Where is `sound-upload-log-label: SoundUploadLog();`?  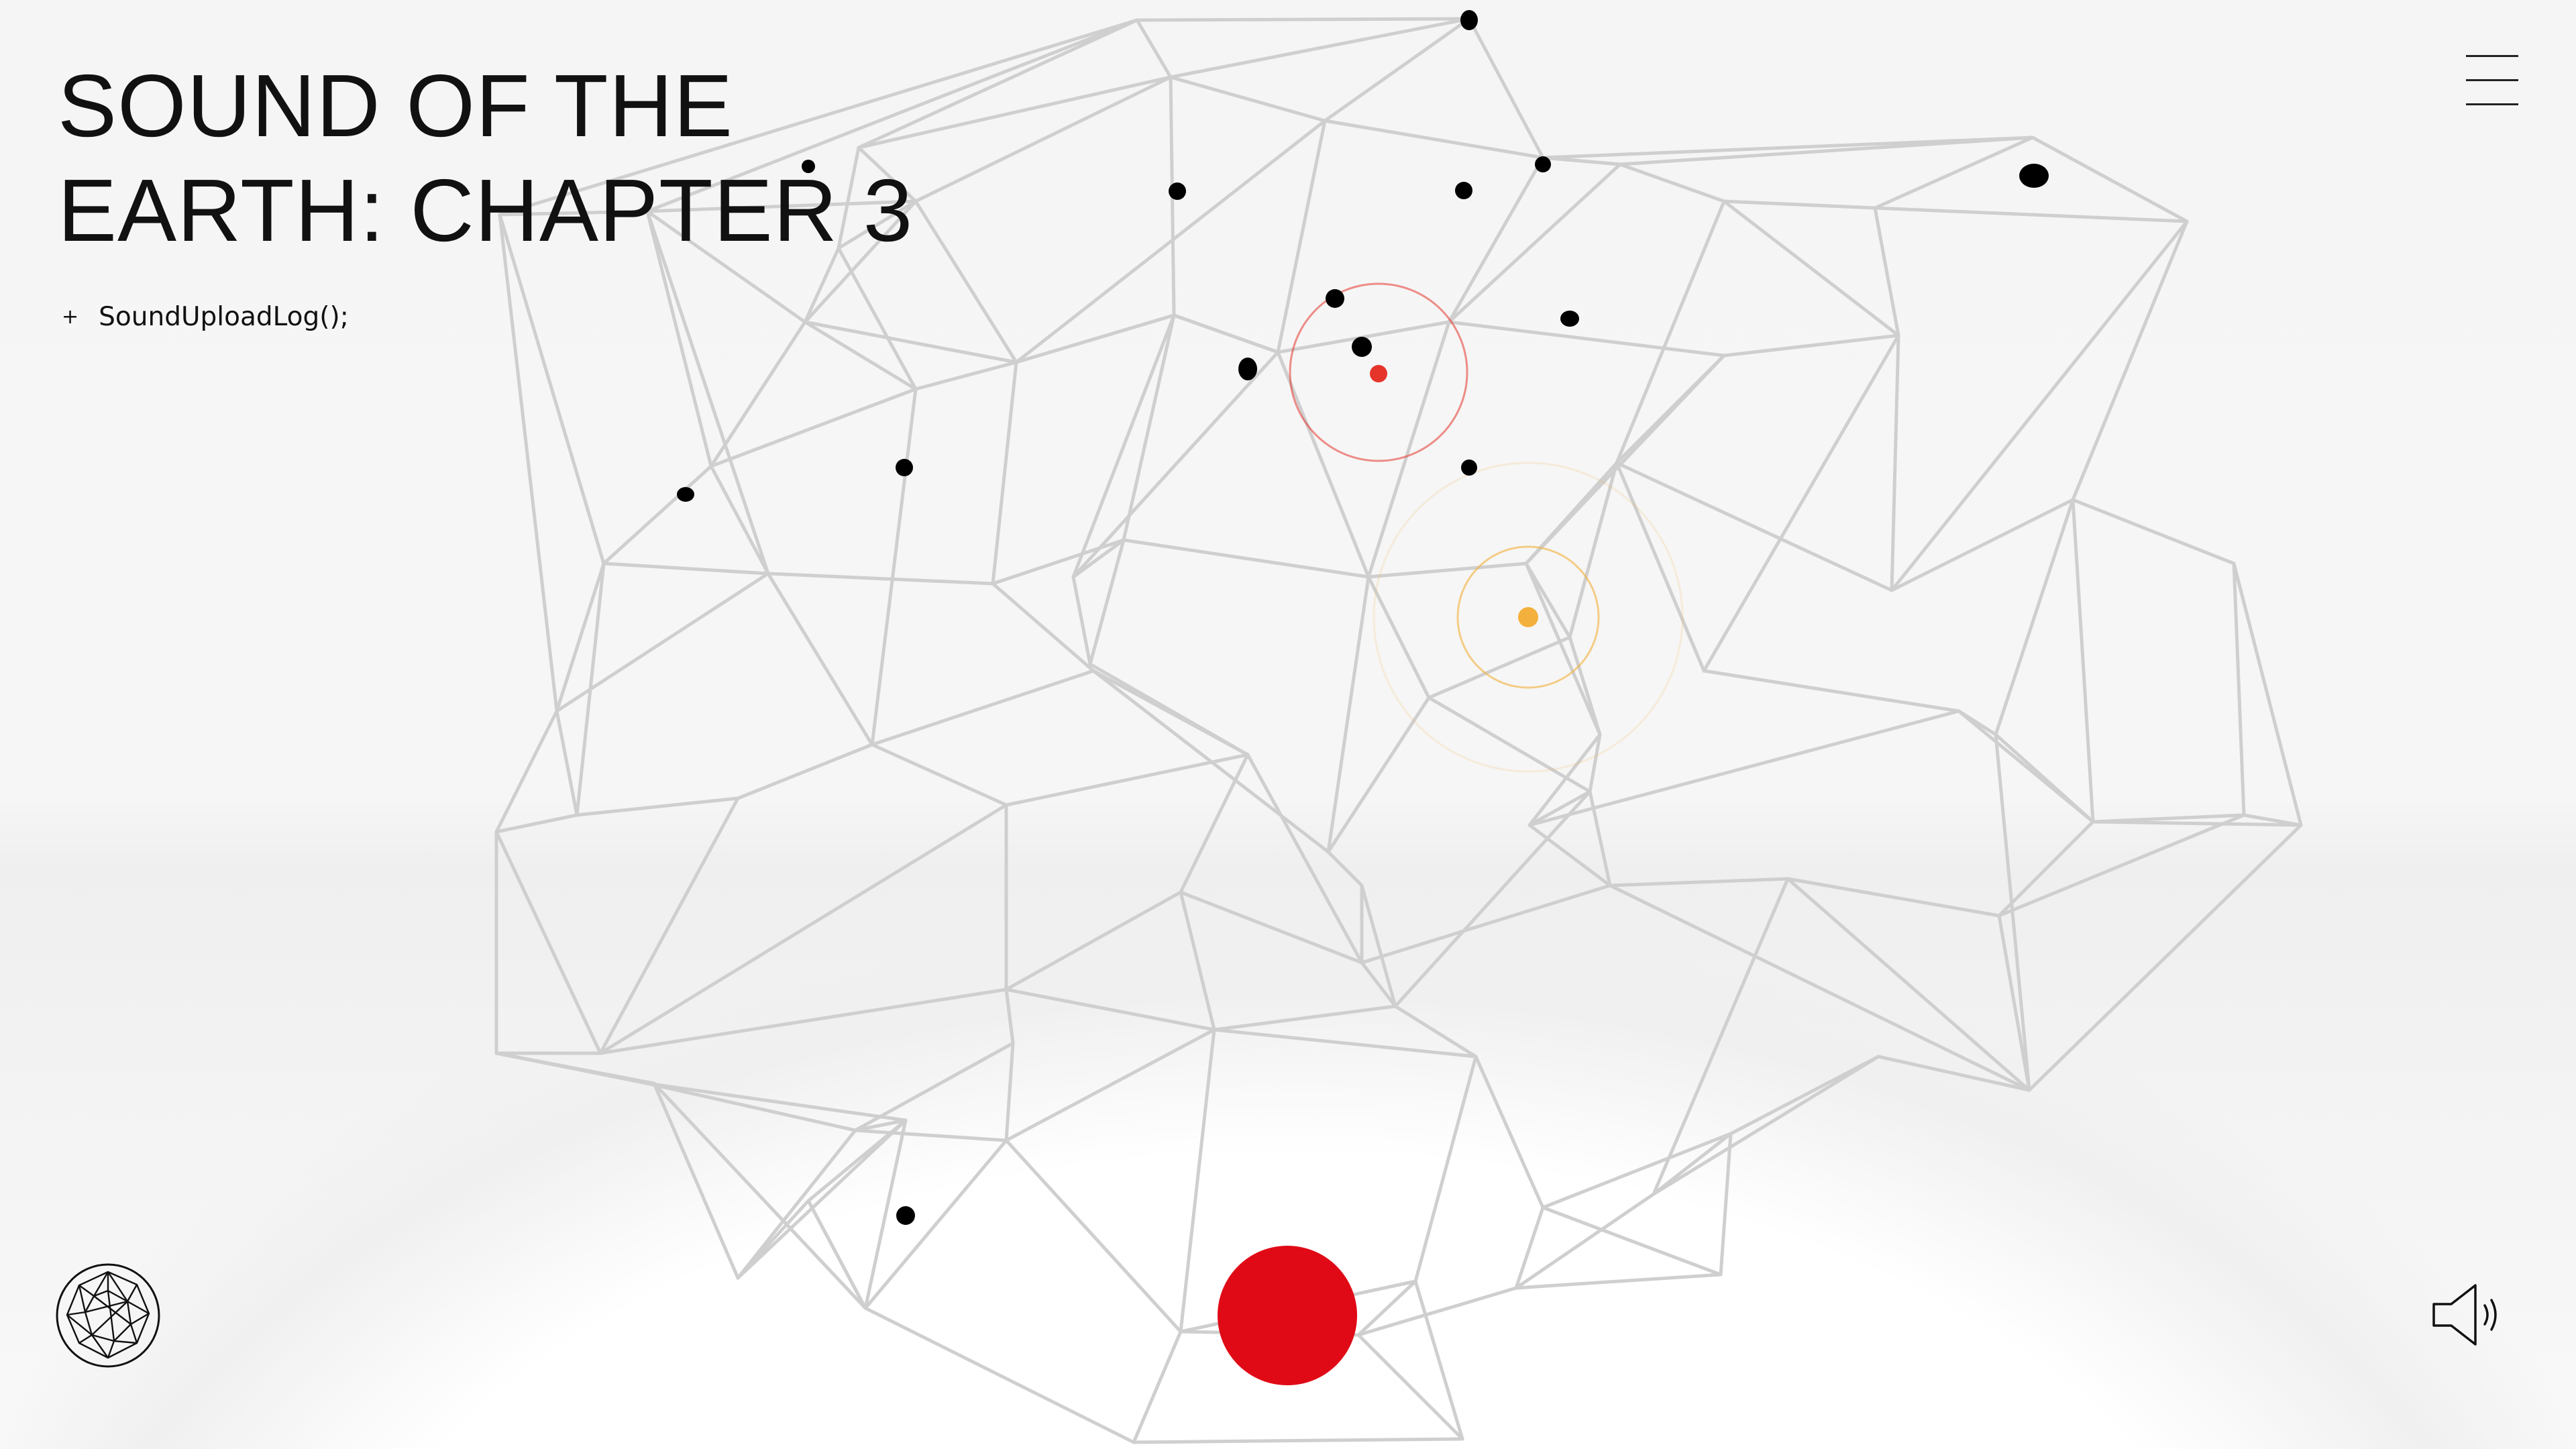 sound-upload-log-label: SoundUploadLog(); is located at coordinates (224, 317).